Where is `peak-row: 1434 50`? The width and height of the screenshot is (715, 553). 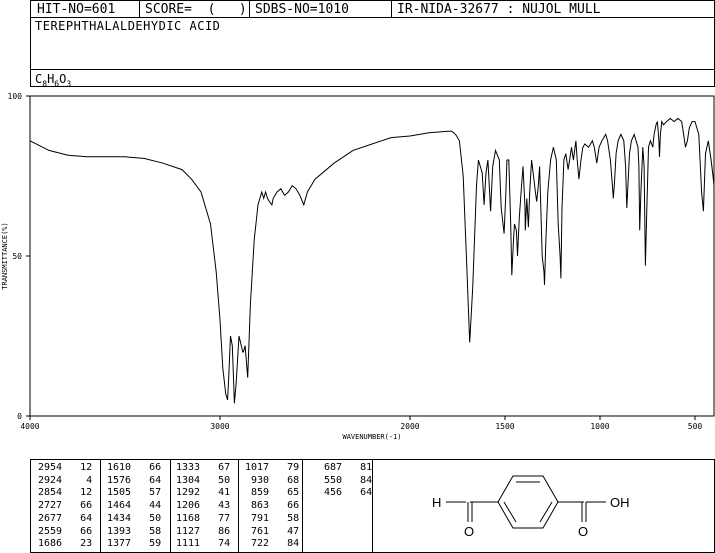 peak-row: 1434 50 is located at coordinates (134, 519).